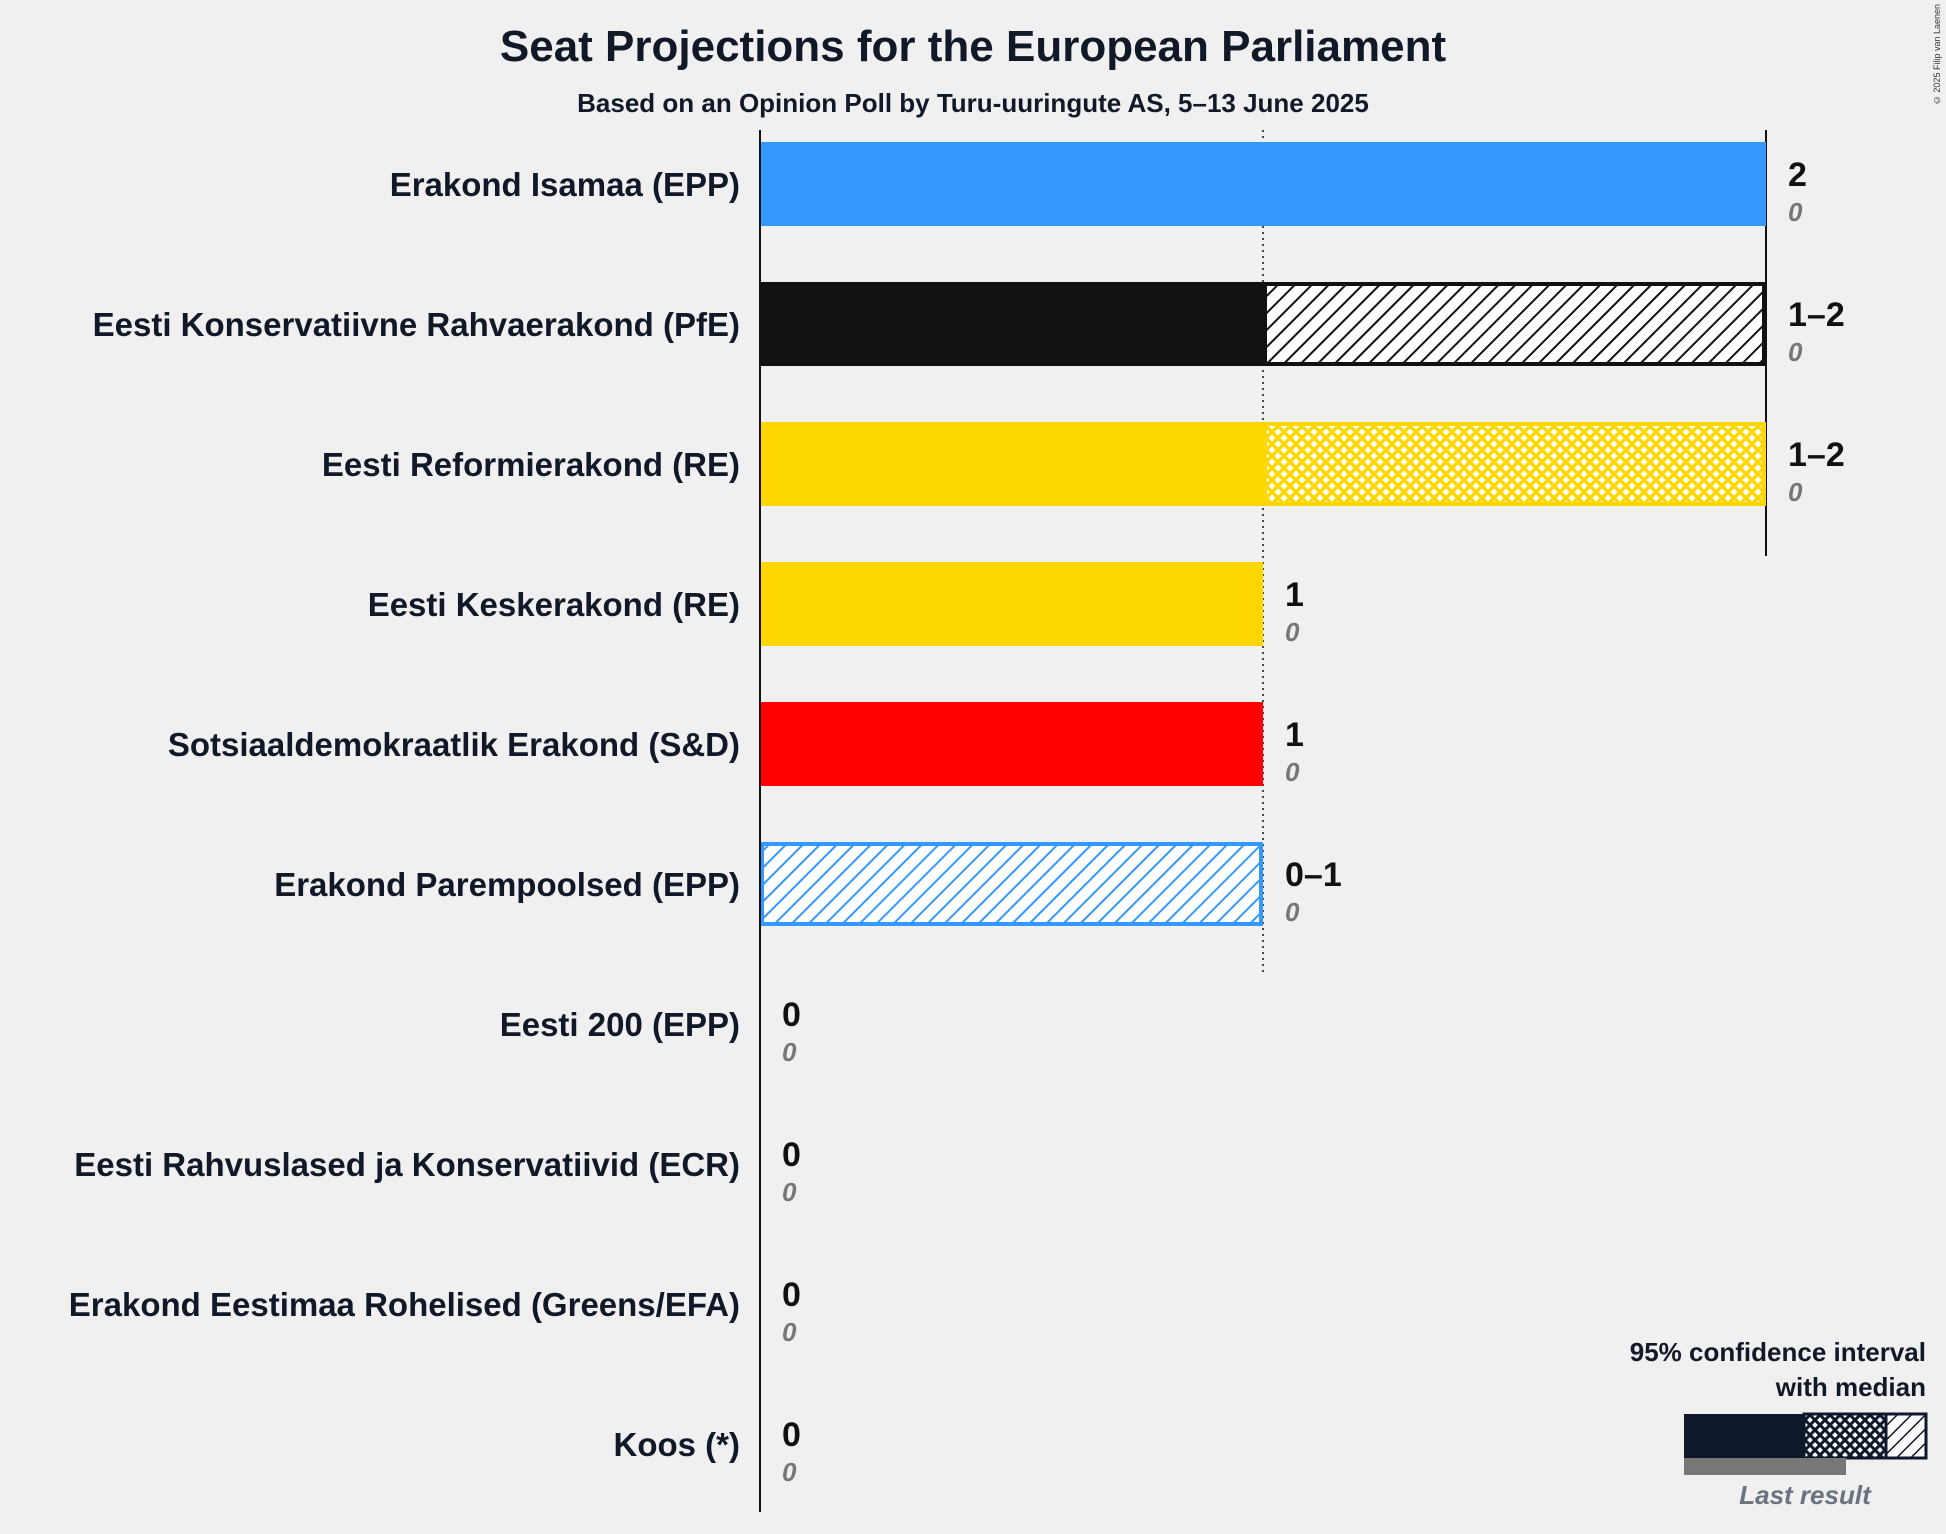 This screenshot has height=1534, width=1946. What do you see at coordinates (1777, 1352) in the screenshot?
I see `legend-title-line1: 95% confidence interval` at bounding box center [1777, 1352].